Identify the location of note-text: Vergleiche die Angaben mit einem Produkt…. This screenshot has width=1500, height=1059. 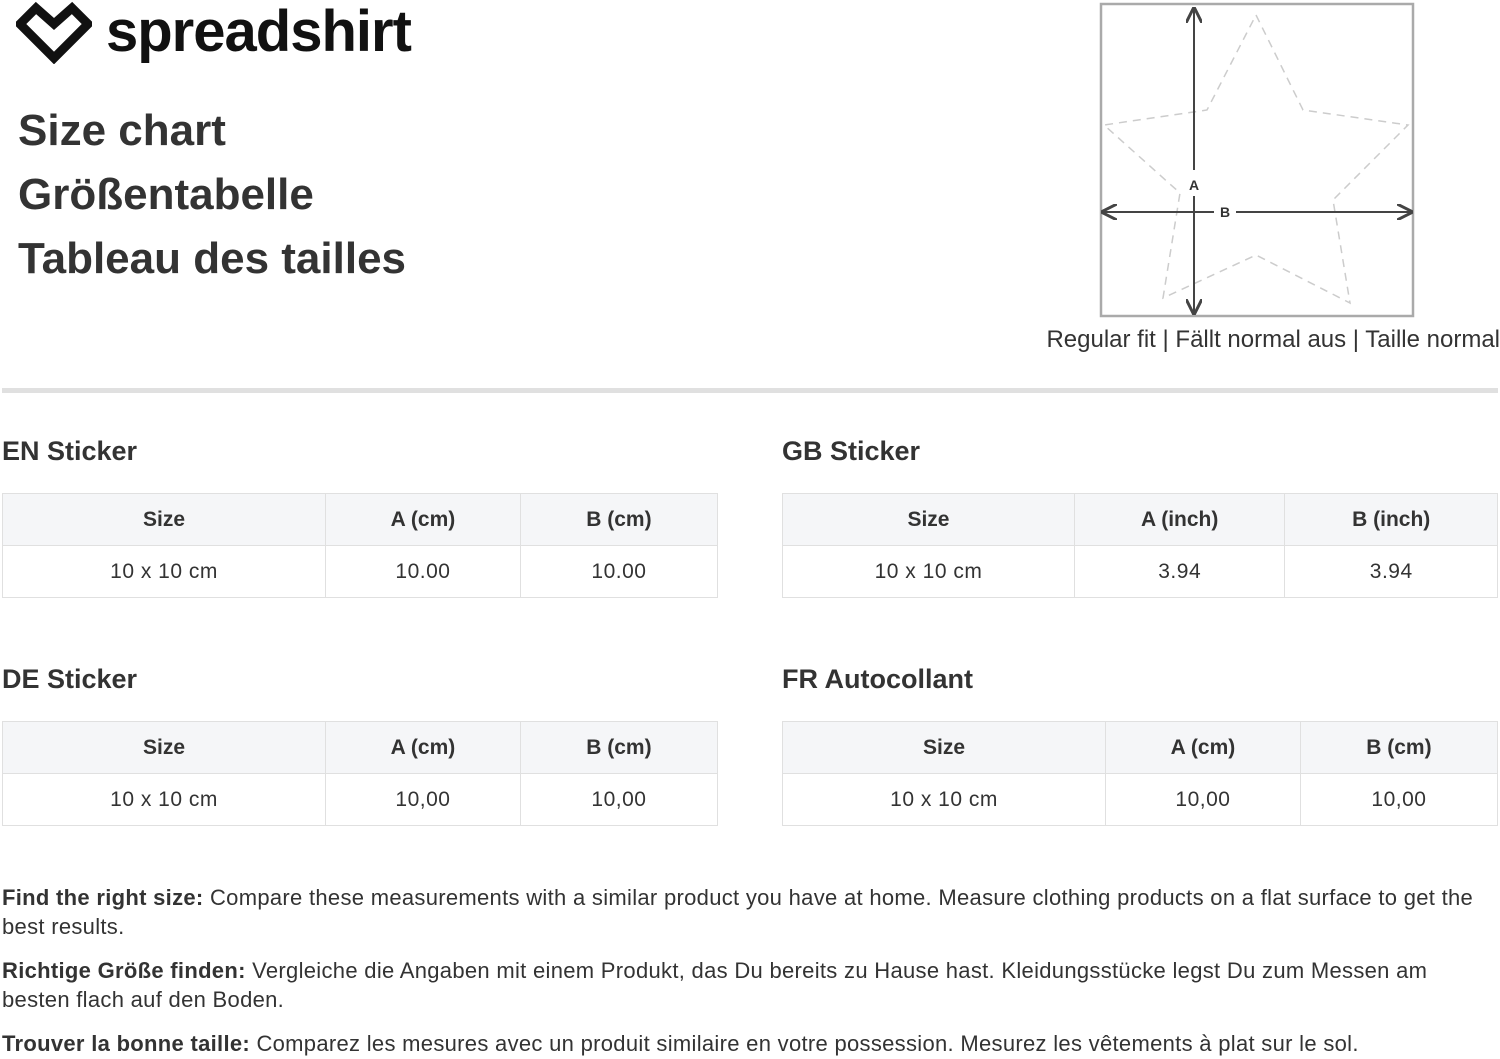
(715, 985).